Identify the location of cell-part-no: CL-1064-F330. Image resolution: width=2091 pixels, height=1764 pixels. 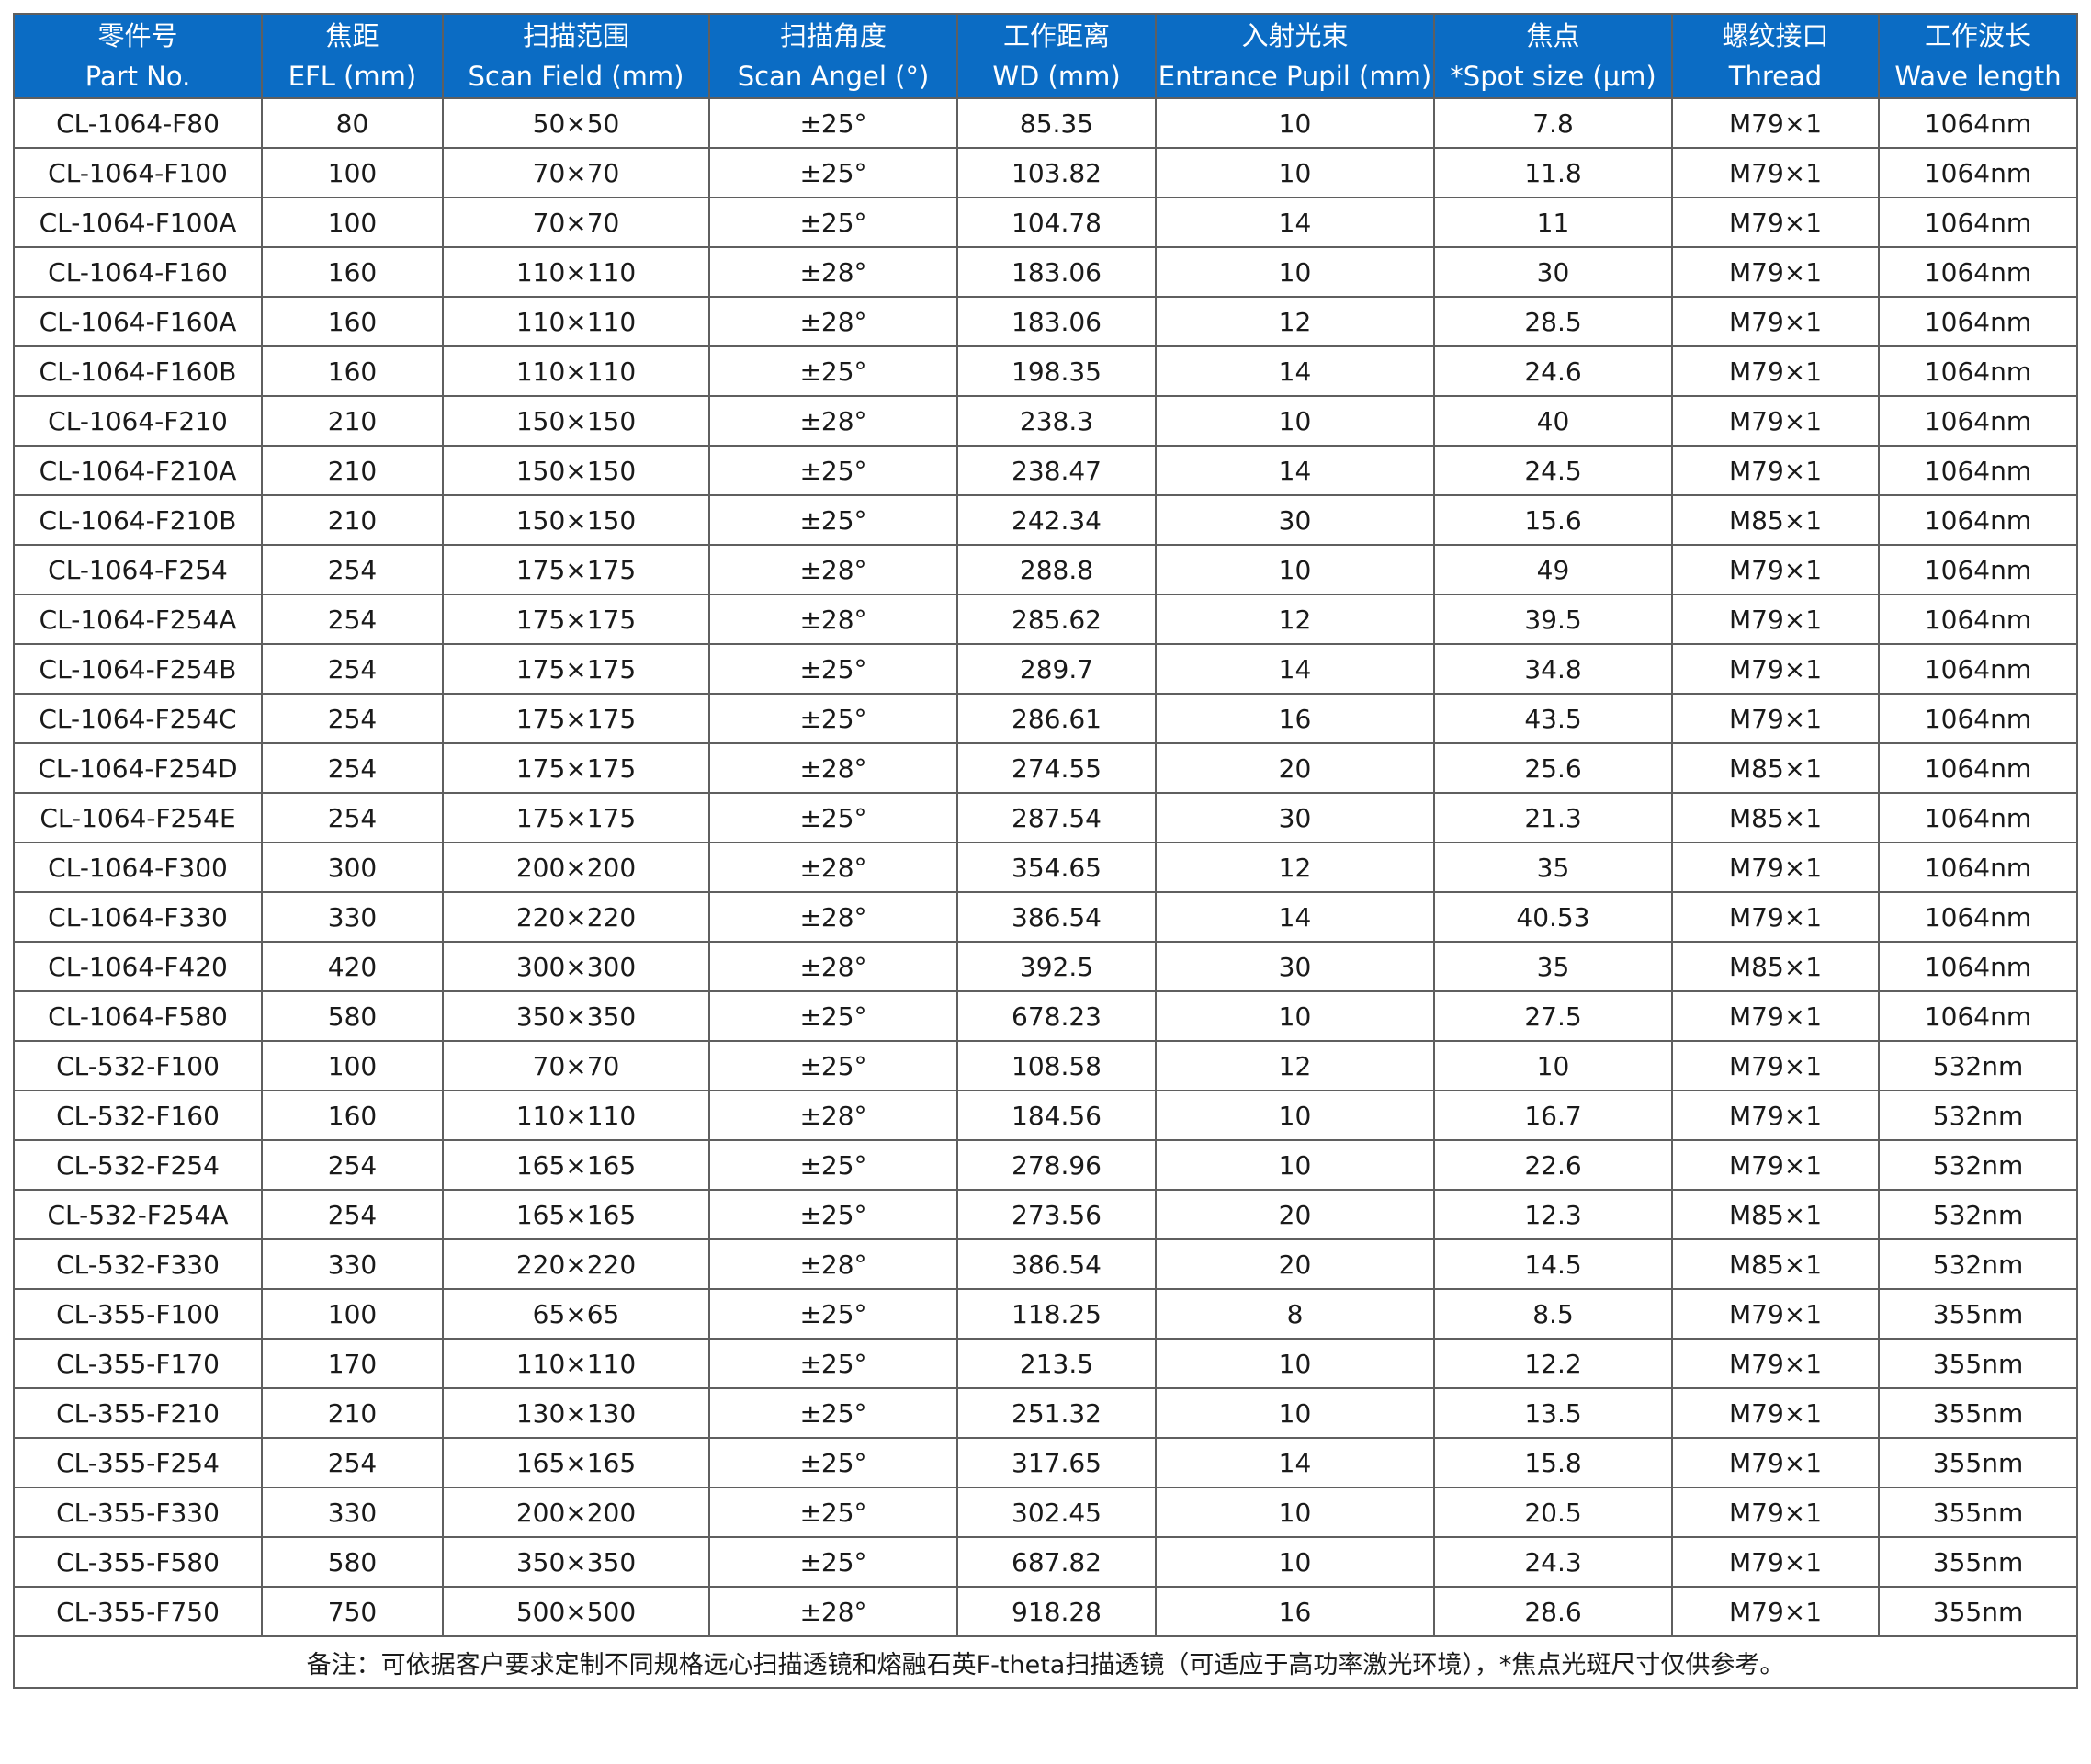
(138, 917).